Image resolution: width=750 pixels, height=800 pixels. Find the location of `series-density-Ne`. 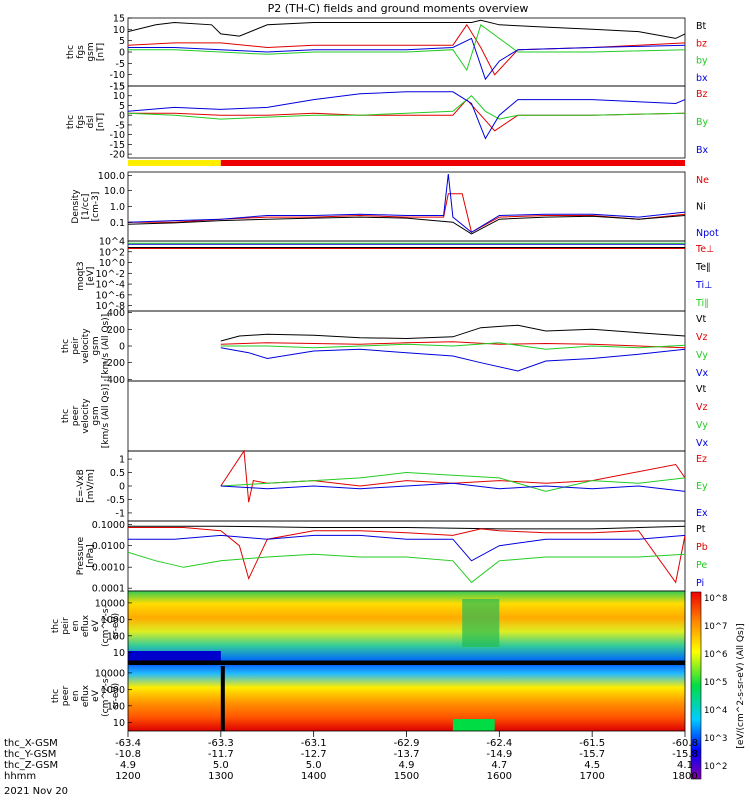

series-density-Ne is located at coordinates (406, 213).